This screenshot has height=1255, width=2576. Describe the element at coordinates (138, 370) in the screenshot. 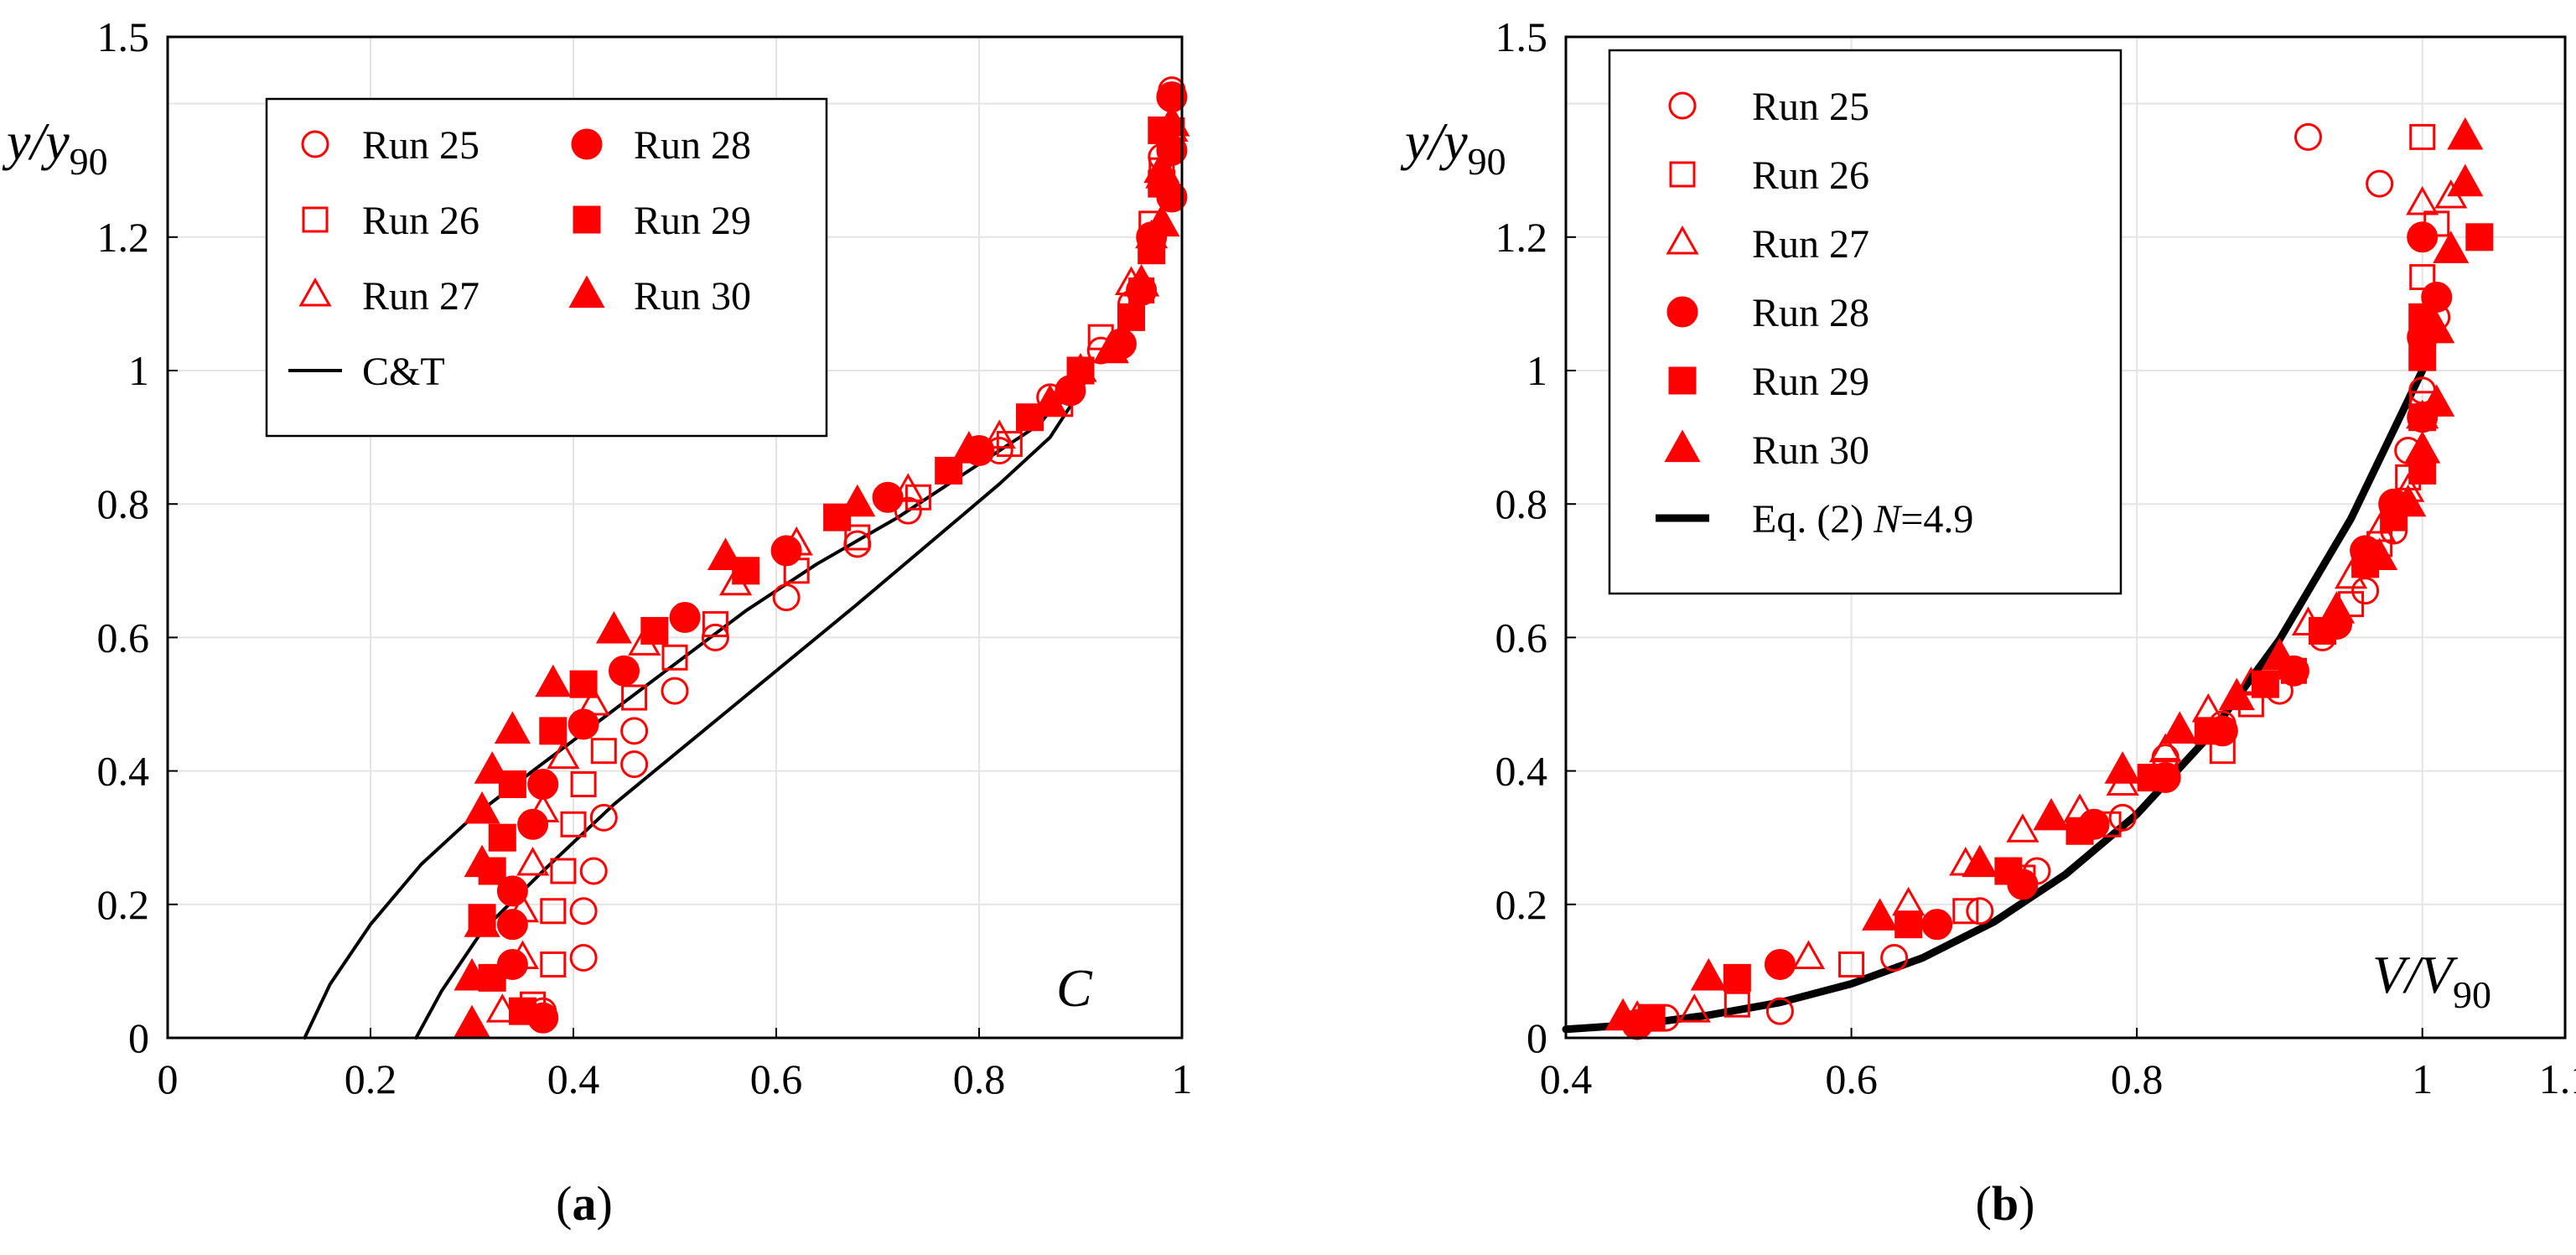

I see `y-tick-label: 1` at that location.